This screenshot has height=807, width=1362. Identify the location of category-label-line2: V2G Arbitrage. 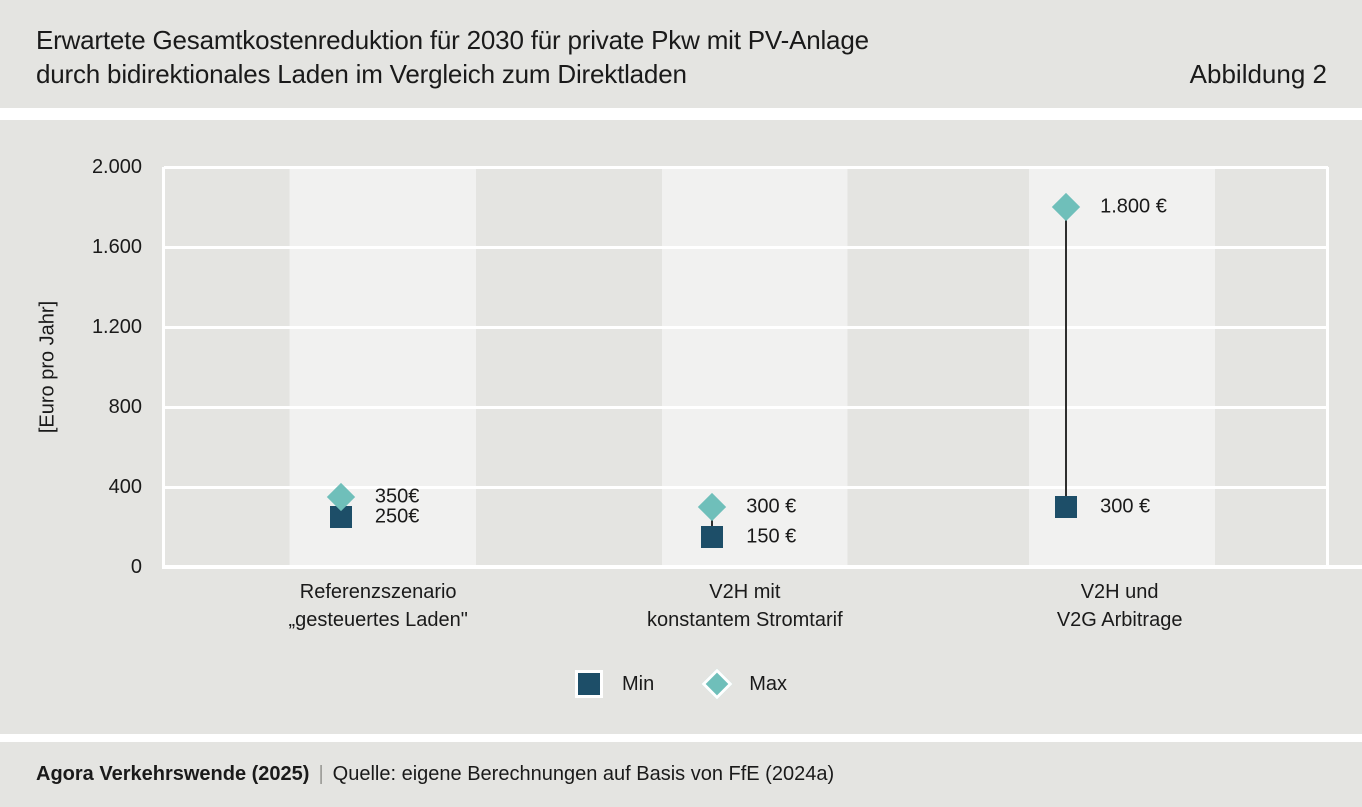
(1119, 620).